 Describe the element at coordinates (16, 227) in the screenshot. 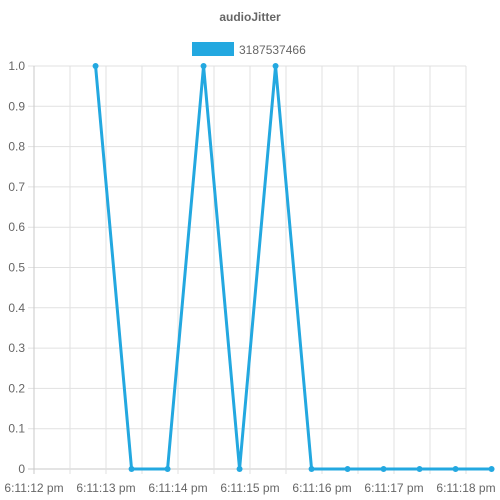

I see `y-tick-label: 0.6` at that location.